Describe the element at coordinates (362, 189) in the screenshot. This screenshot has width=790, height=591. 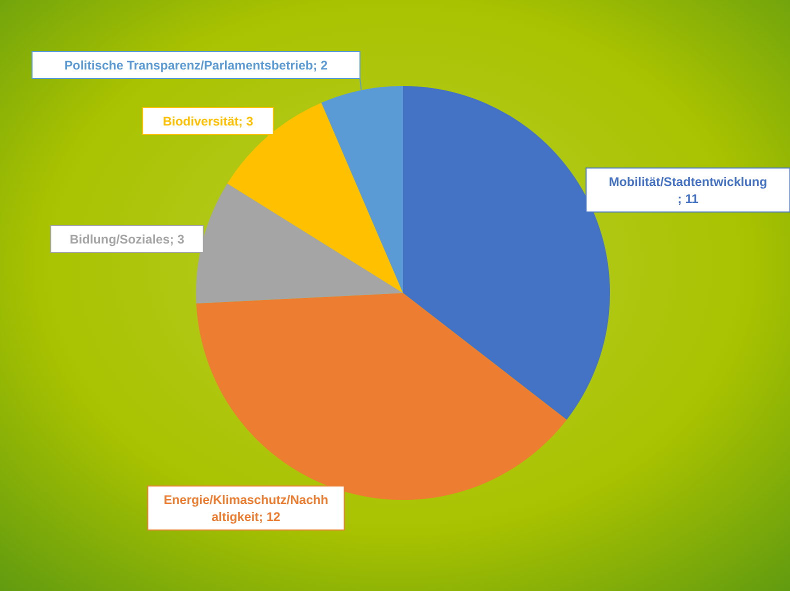
I see `pie-slice` at that location.